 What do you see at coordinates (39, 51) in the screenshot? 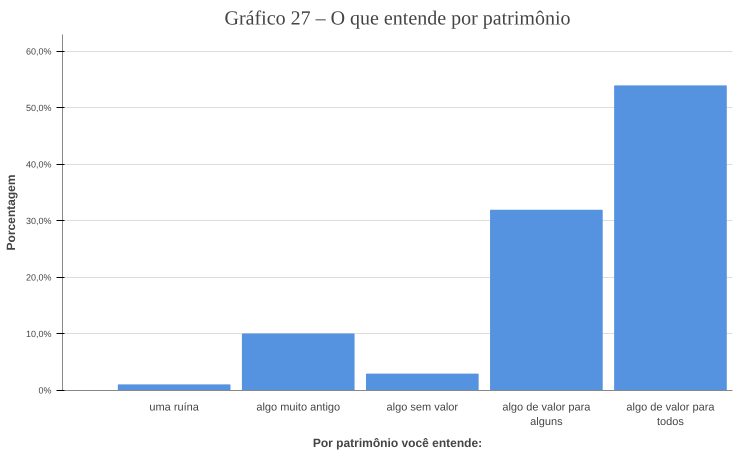
I see `y-tick-label: 60,0%` at bounding box center [39, 51].